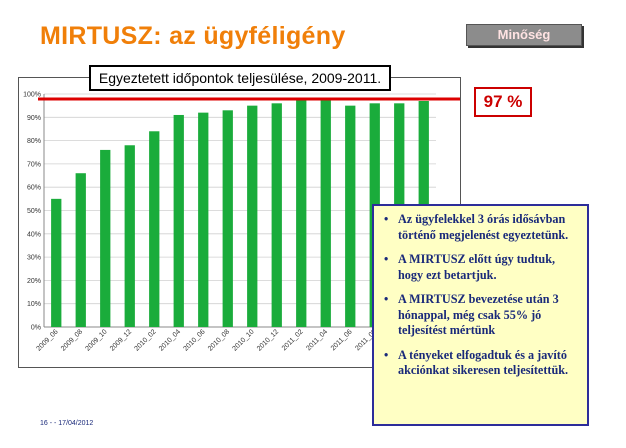 Image resolution: width=626 pixels, height=448 pixels. I want to click on x-tick-label: 2011_04, so click(317, 340).